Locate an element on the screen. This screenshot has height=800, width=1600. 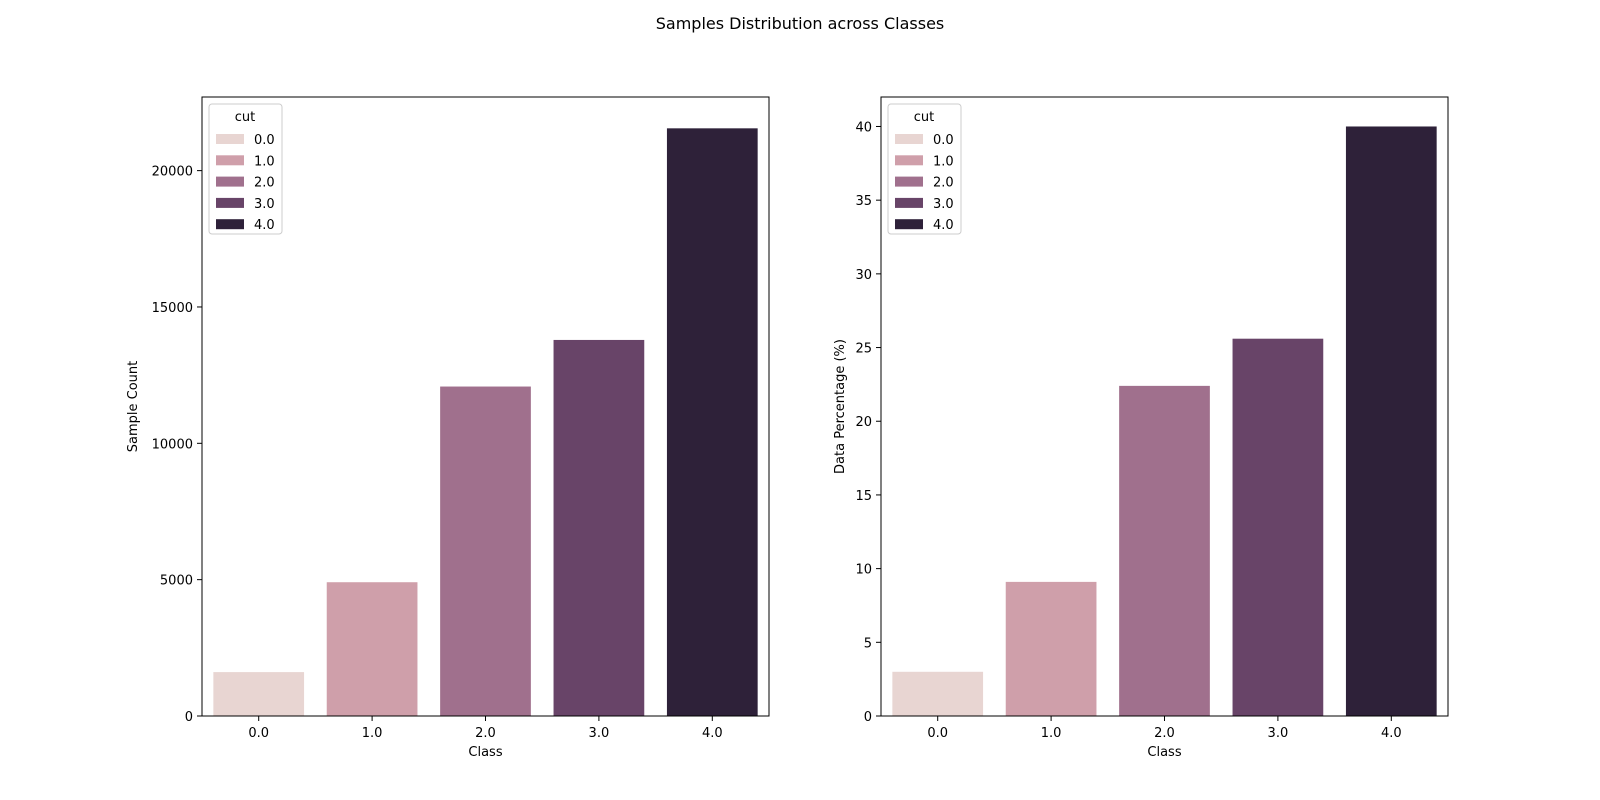
y-tick-label: 5000 is located at coordinates (176, 581).